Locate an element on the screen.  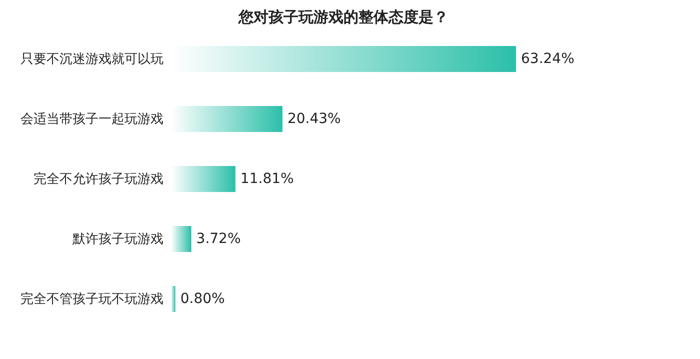
y-tick-label: 默许孩子玩游戏 is located at coordinates (118, 239).